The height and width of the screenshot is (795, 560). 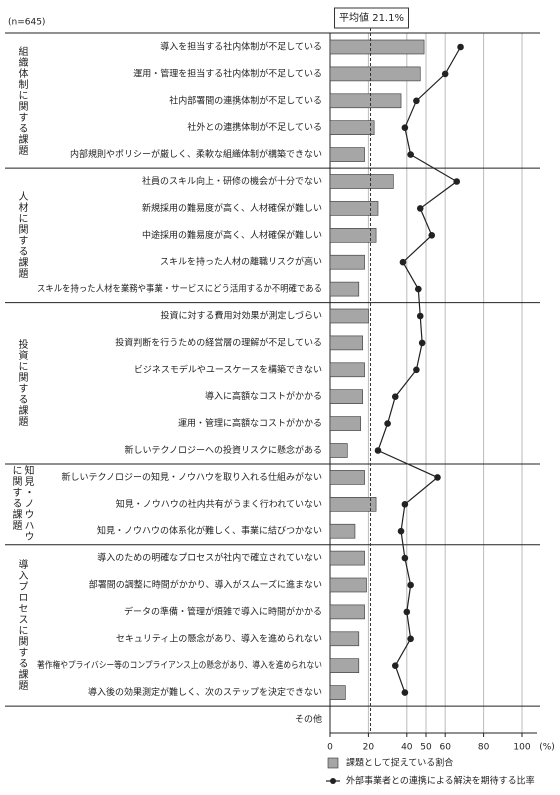 I want to click on category-label: スキルを持った人材の離職リスクが高い, so click(x=241, y=262).